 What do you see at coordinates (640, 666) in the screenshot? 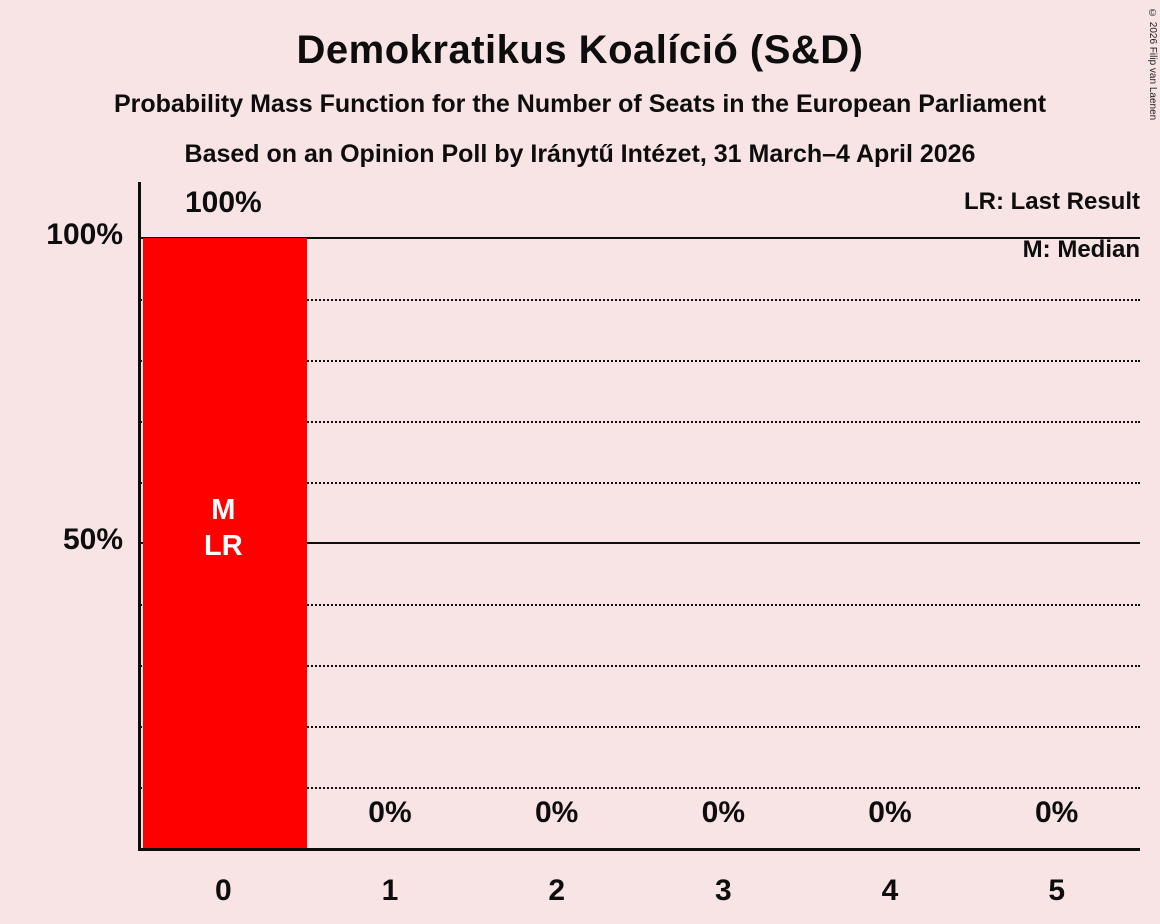
I see `gridline-dotted-30pct` at bounding box center [640, 666].